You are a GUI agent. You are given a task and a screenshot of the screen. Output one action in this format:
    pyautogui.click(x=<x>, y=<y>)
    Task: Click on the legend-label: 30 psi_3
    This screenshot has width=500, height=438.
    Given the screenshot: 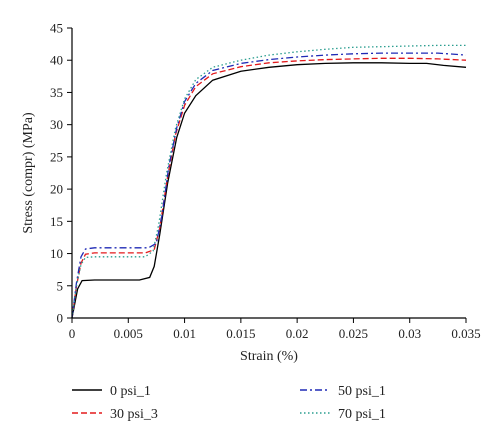 What is the action you would take?
    pyautogui.click(x=134, y=414)
    